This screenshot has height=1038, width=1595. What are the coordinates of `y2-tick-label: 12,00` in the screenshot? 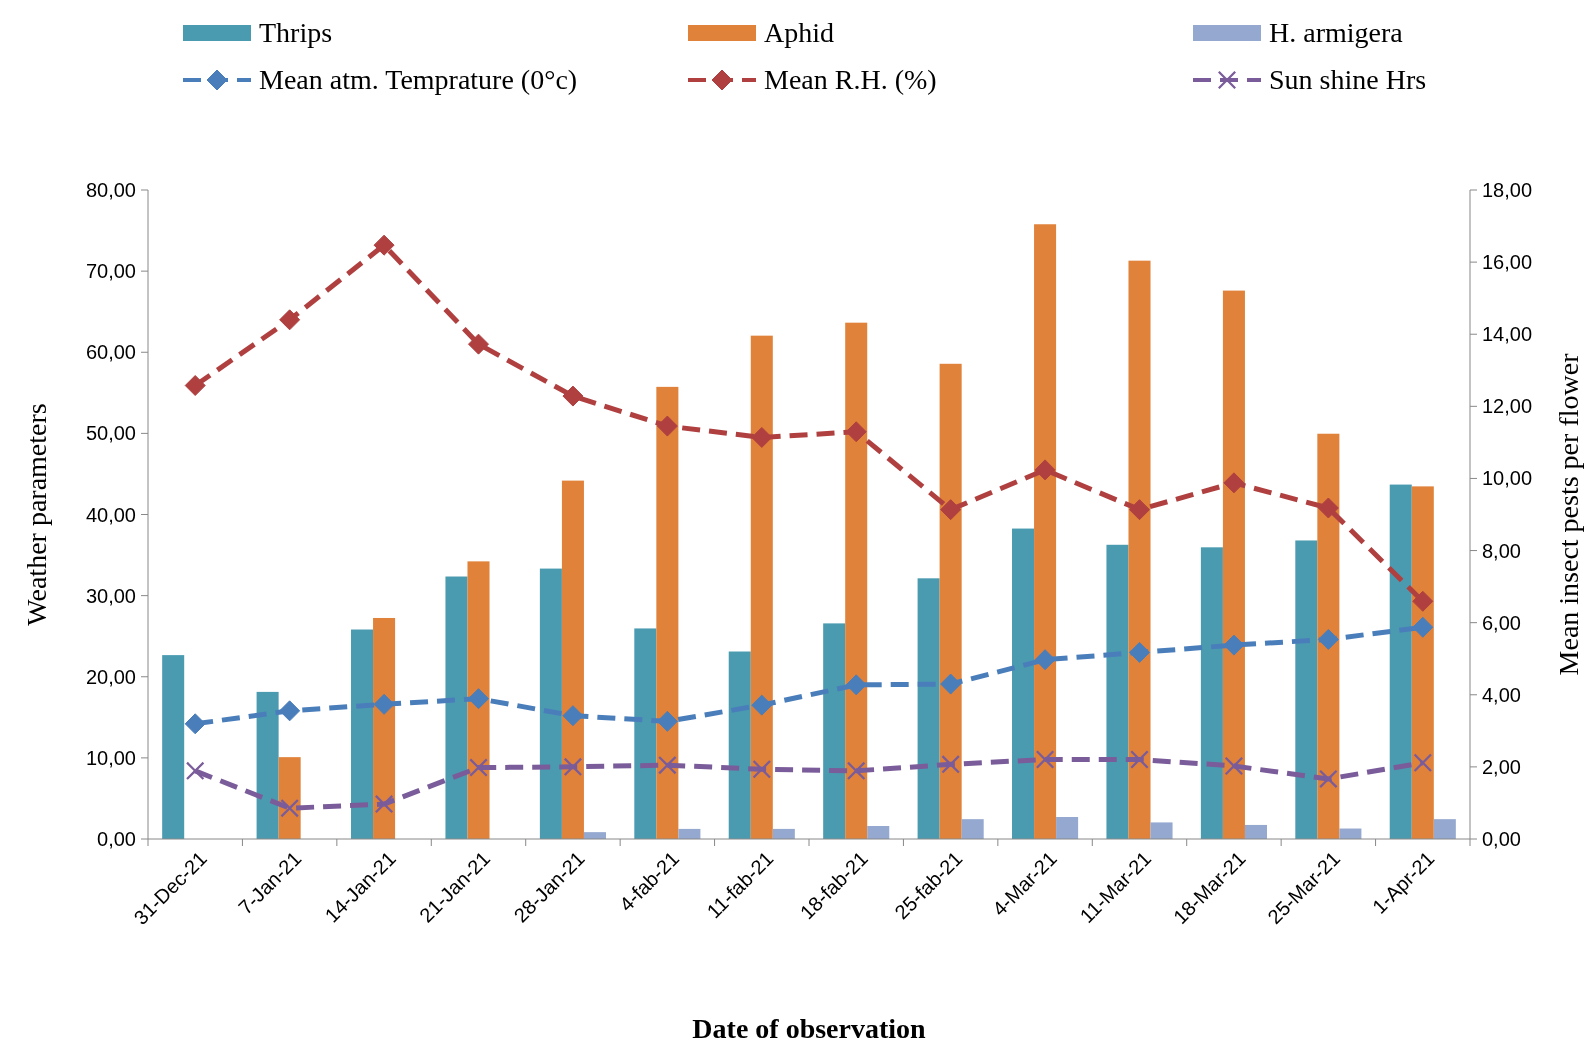 It's located at (1507, 406).